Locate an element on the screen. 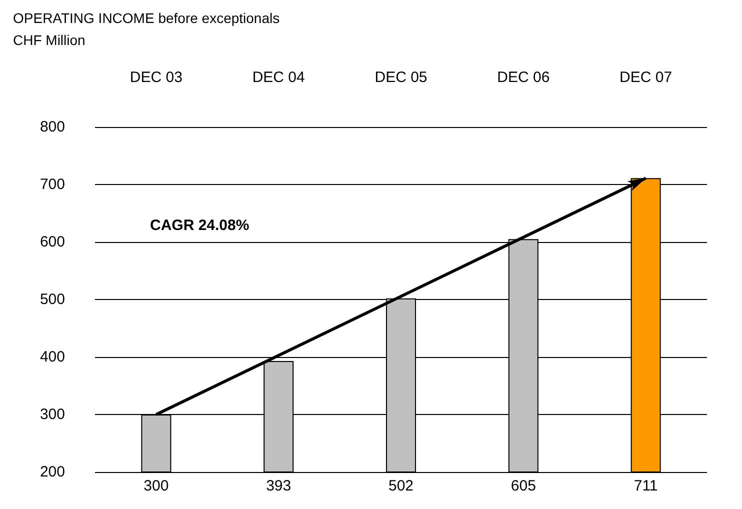  y-tick-label: 200 is located at coordinates (52, 472).